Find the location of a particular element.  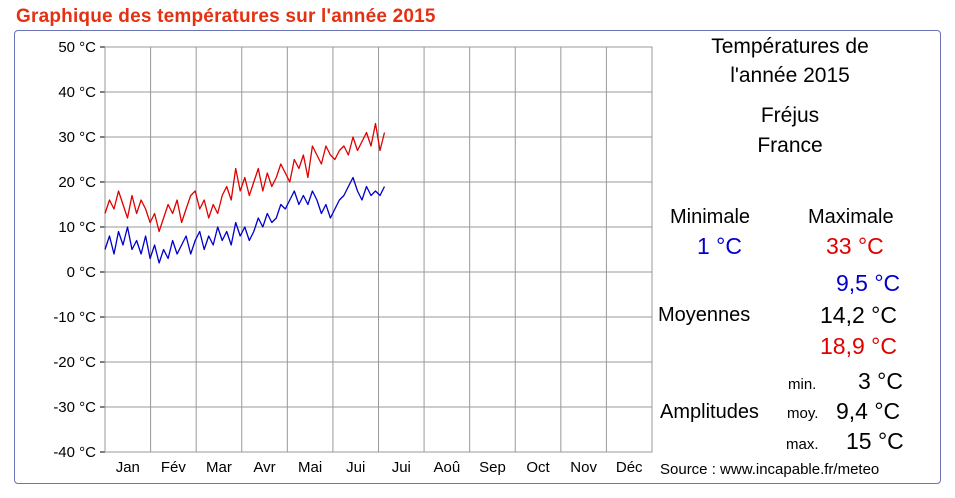

info-city: Fréjus is located at coordinates (790, 115).